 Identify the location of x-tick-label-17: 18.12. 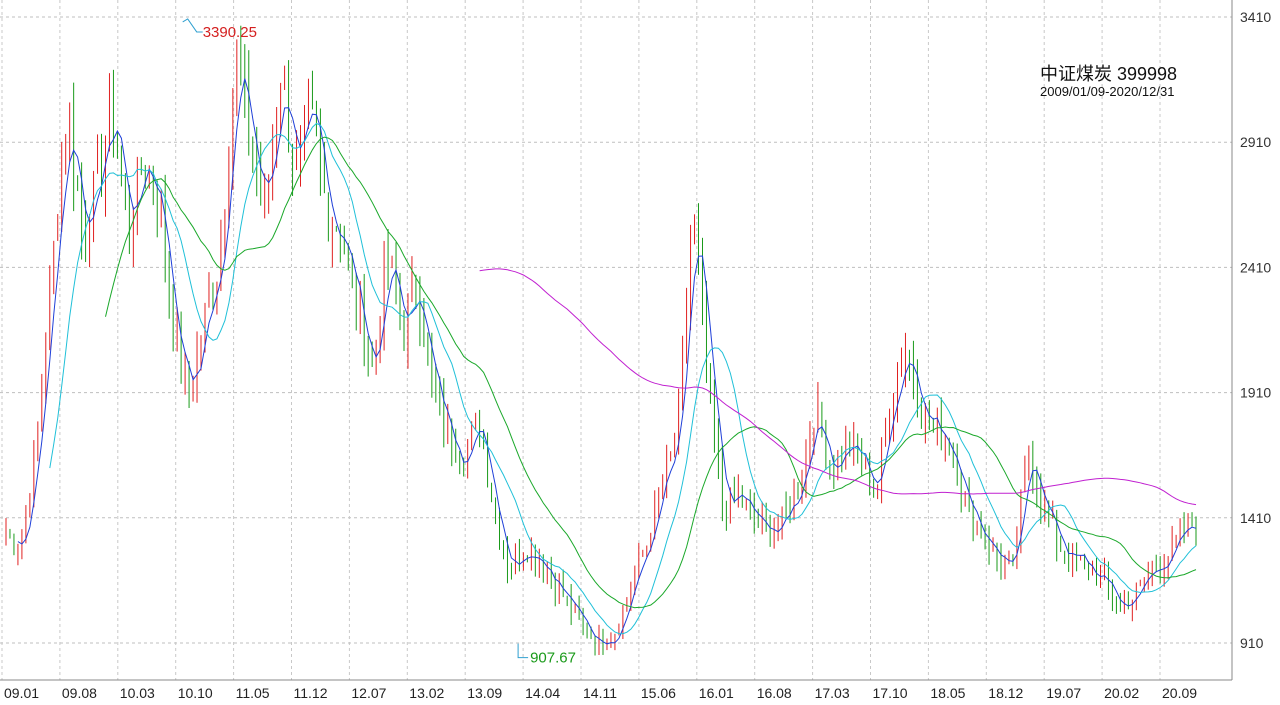
(1005, 693).